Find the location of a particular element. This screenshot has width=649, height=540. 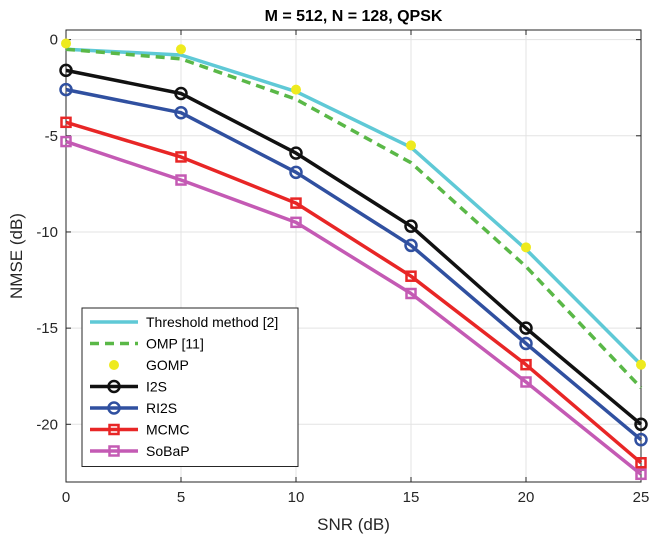

y-axis-label: NMSE (dB) is located at coordinates (16, 256).